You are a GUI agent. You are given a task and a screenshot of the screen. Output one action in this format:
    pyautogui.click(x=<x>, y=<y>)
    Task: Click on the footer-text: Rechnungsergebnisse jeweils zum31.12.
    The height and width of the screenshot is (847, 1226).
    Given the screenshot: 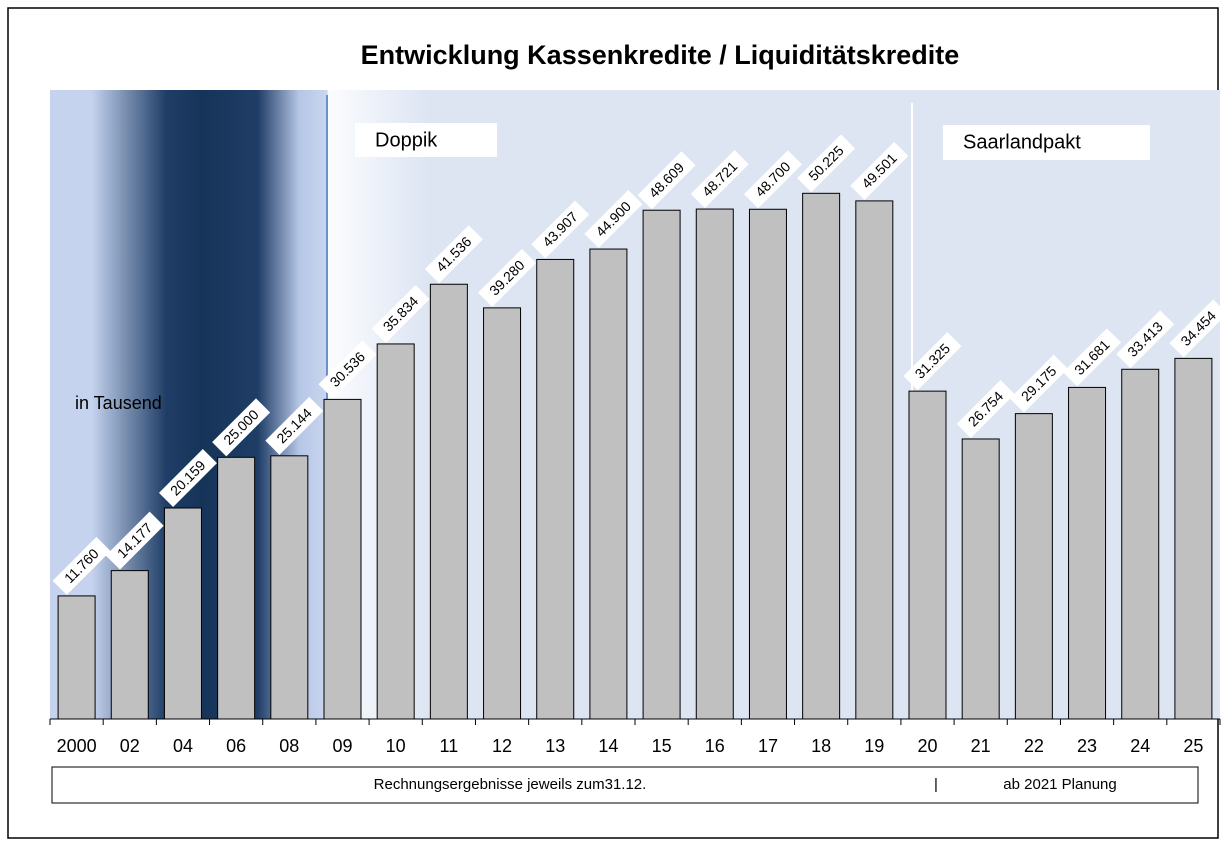 What is the action you would take?
    pyautogui.click(x=510, y=784)
    